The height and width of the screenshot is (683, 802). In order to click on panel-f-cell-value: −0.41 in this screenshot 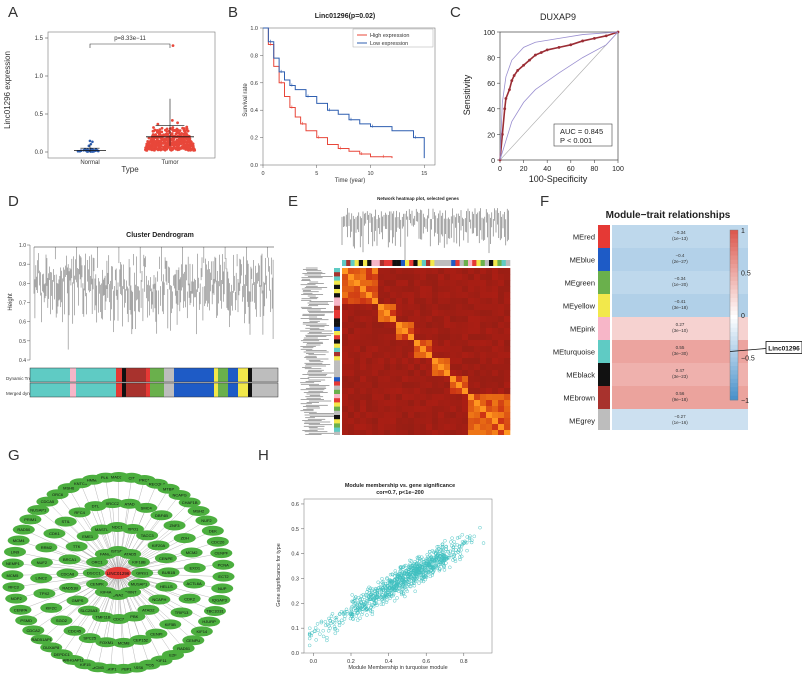, I will do `click(680, 301)`.